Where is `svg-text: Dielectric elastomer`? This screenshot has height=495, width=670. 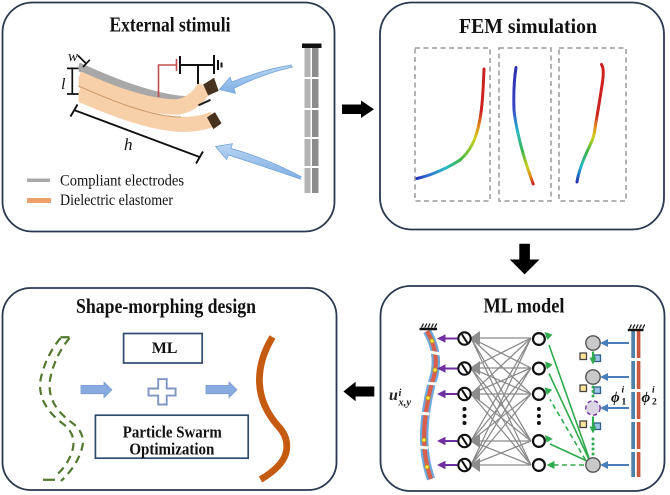
svg-text: Dielectric elastomer is located at coordinates (117, 200).